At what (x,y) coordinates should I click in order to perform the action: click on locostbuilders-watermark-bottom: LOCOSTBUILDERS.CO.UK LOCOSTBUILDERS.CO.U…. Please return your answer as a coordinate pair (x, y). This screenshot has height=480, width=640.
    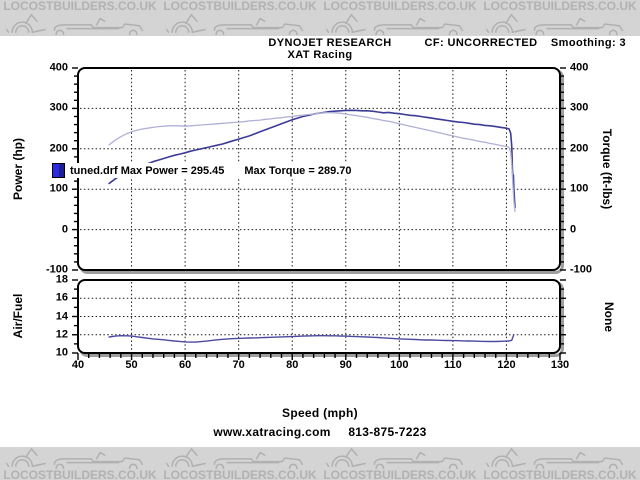
    Looking at the image, I should click on (320, 463).